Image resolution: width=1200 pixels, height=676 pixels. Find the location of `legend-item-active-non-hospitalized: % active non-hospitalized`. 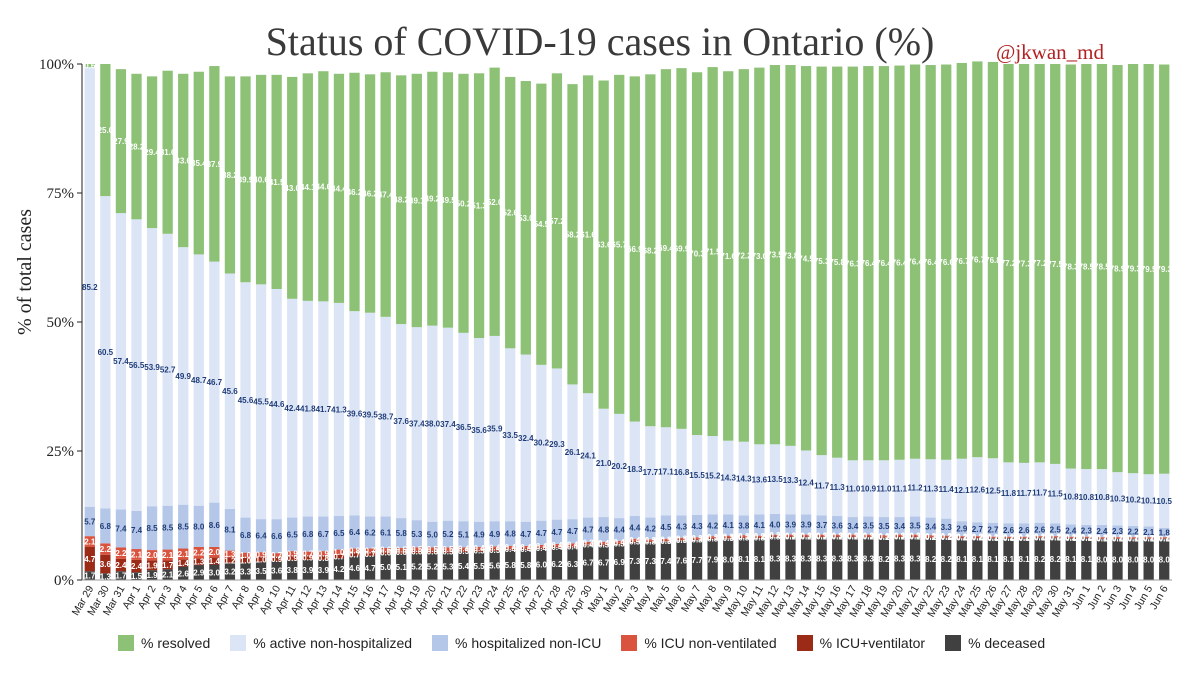

legend-item-active-non-hospitalized: % active non-hospitalized is located at coordinates (321, 643).